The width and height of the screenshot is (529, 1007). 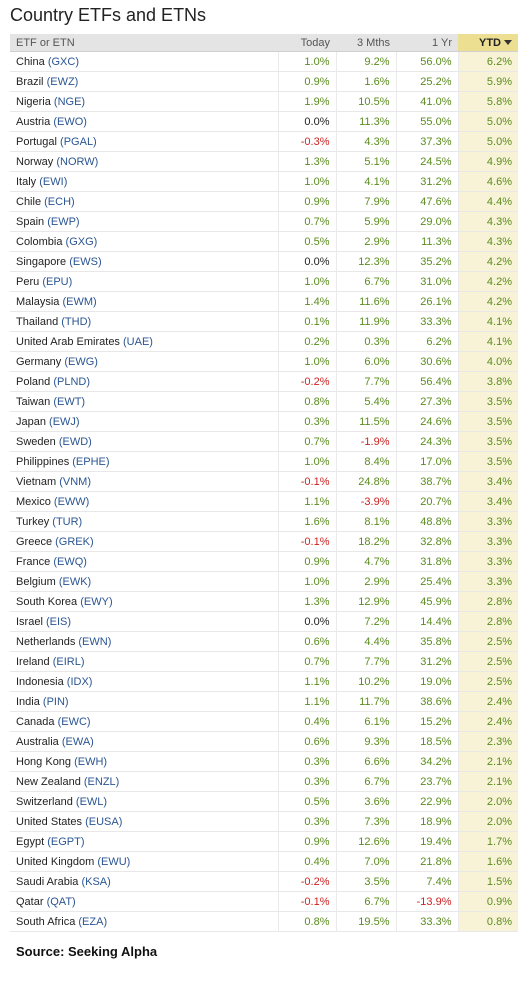 What do you see at coordinates (264, 421) in the screenshot?
I see `table-row: Japan (EWJ) 0.3% 11.5% 24.6% 3.5%` at bounding box center [264, 421].